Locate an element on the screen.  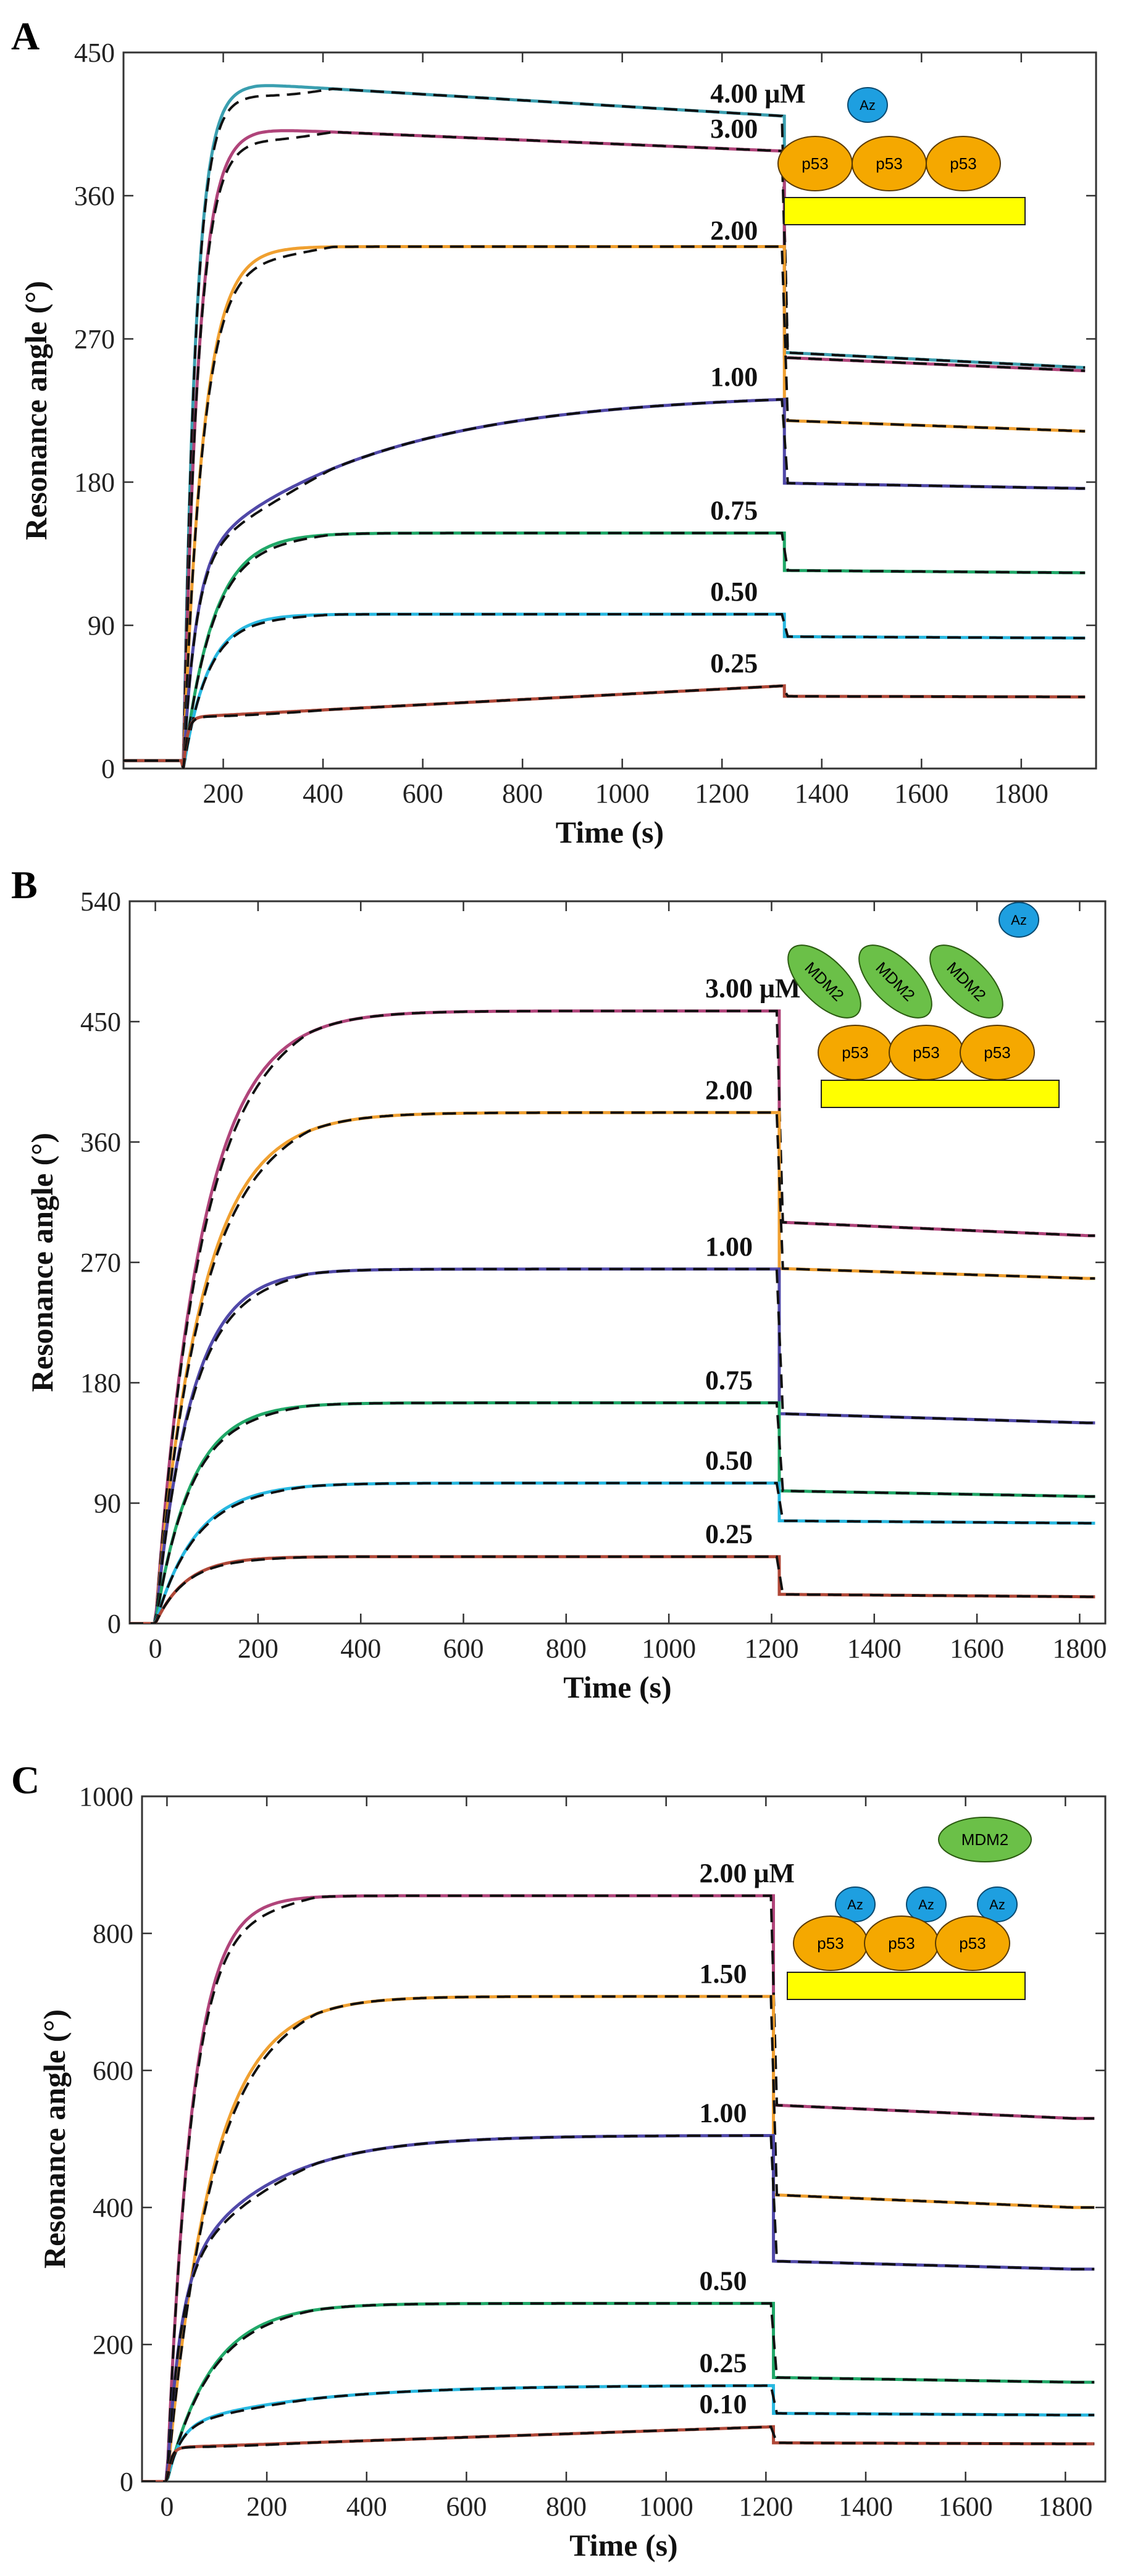
panel-letter: A is located at coordinates (25, 36).